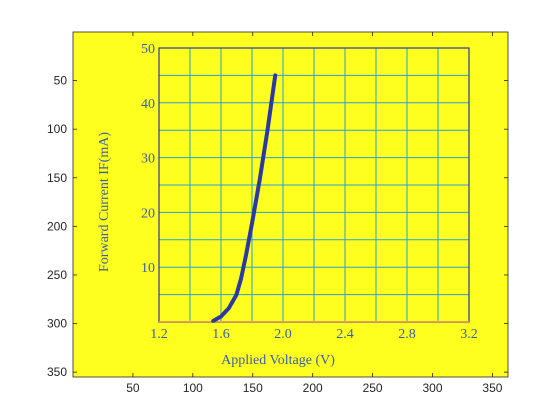  Describe the element at coordinates (57, 178) in the screenshot. I see `outer-y-tick-label: 150` at that location.